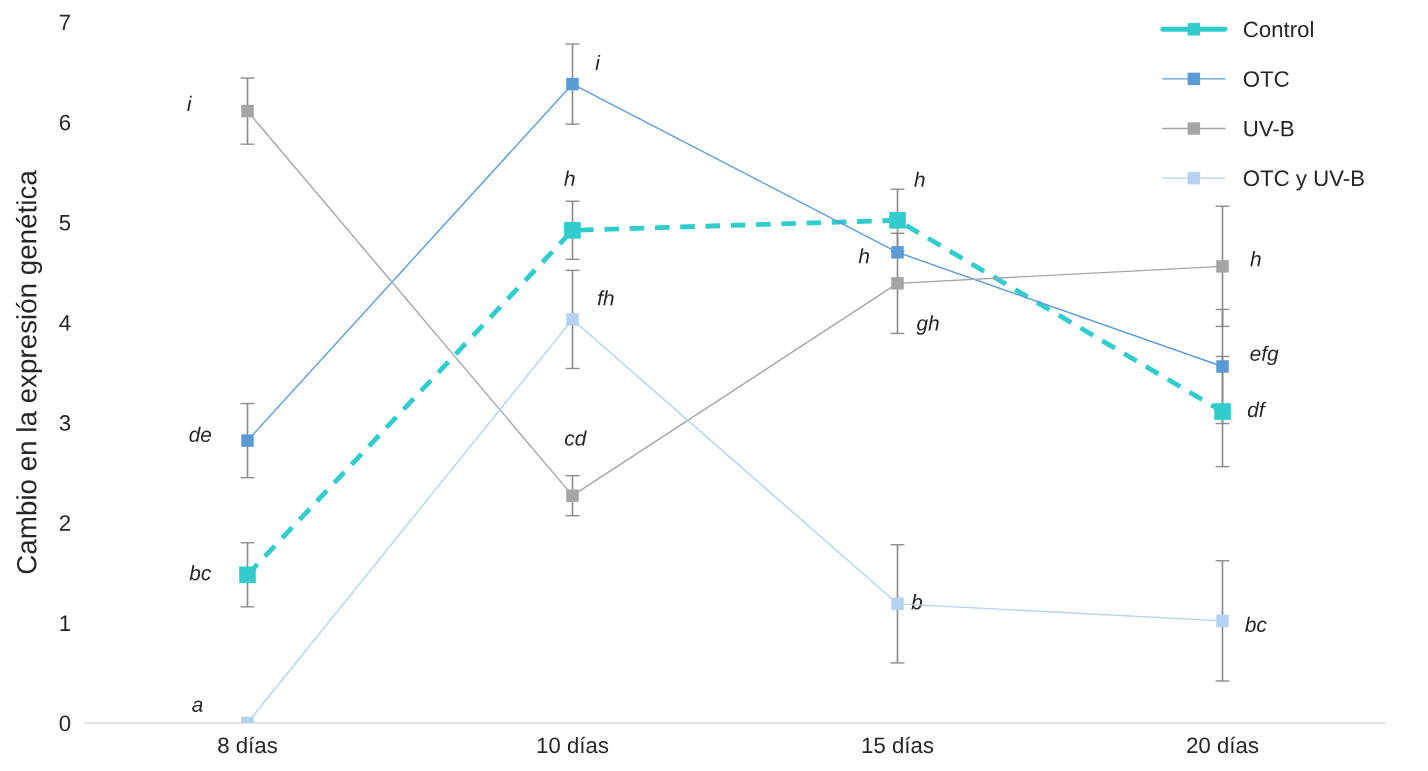  Describe the element at coordinates (898, 745) in the screenshot. I see `x-tick-label: 15 días` at that location.